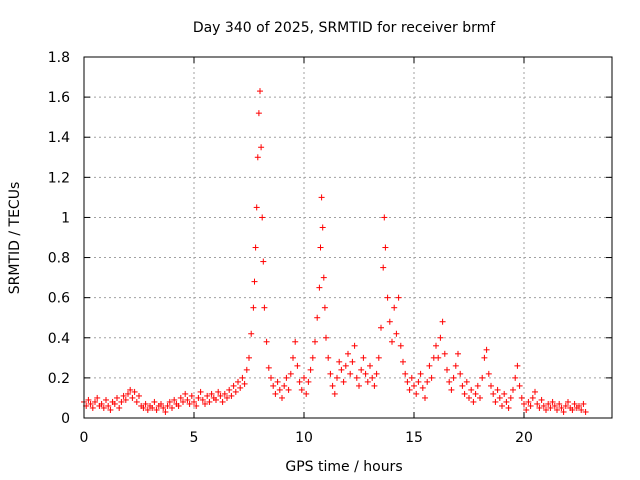 The width and height of the screenshot is (640, 480). I want to click on y-axis-label: SRMTID / TECUs, so click(15, 238).